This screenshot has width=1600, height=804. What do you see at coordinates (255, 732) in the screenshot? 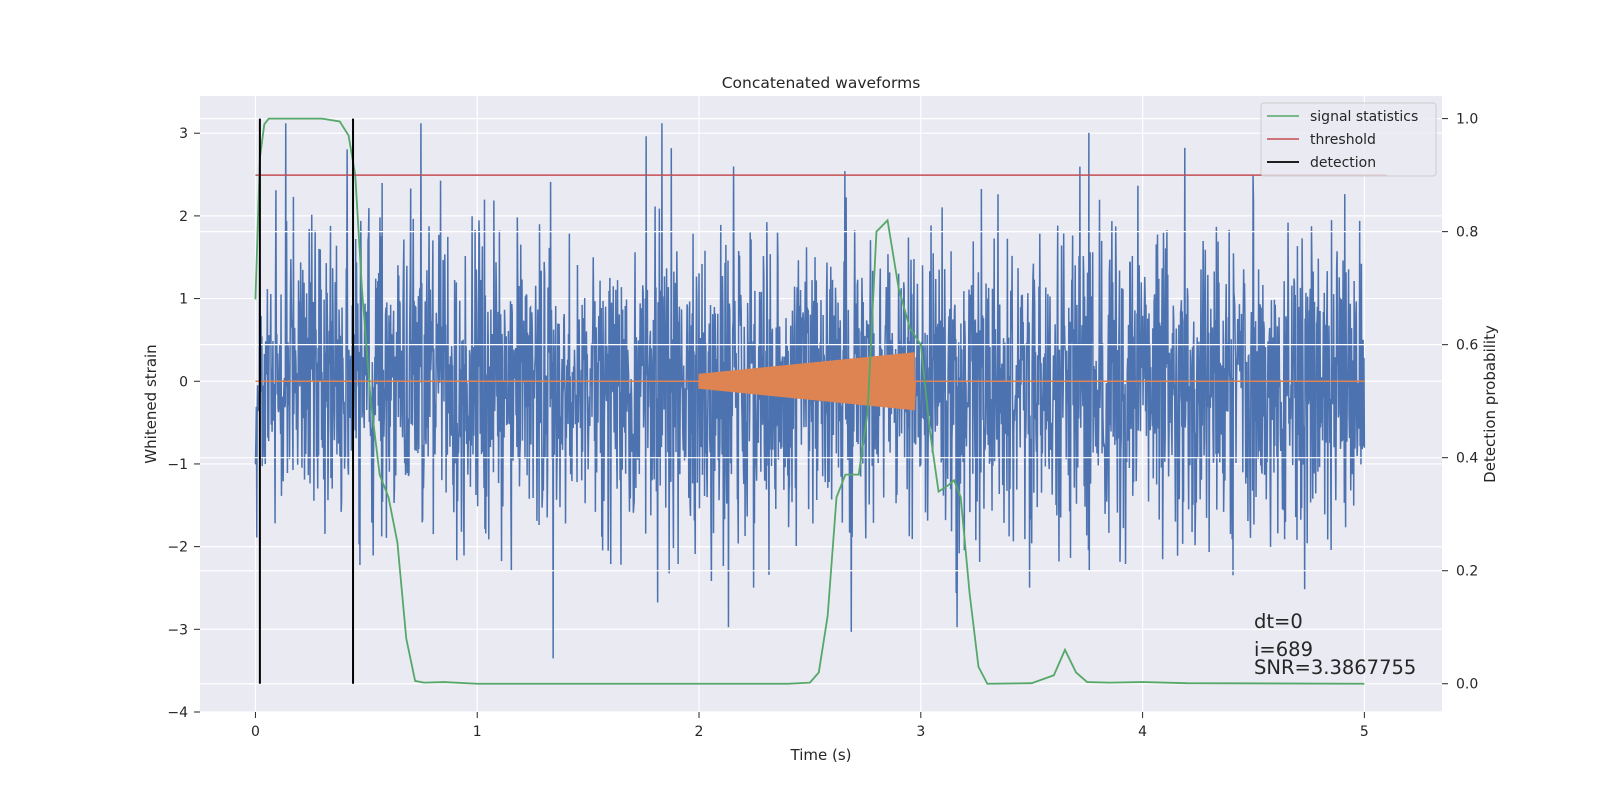
I see `x-tick-label-0: 0` at bounding box center [255, 732].